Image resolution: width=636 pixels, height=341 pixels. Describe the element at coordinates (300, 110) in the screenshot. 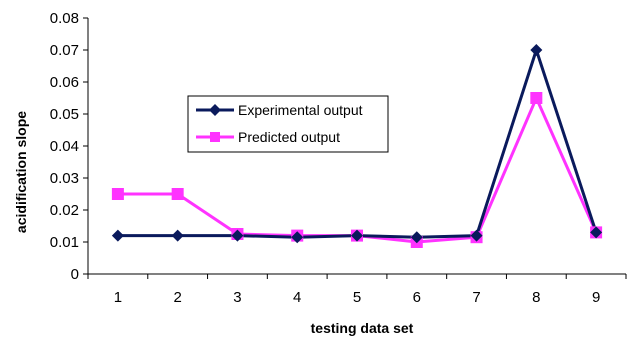

I see `legend-label-experimental: Experimental output` at that location.